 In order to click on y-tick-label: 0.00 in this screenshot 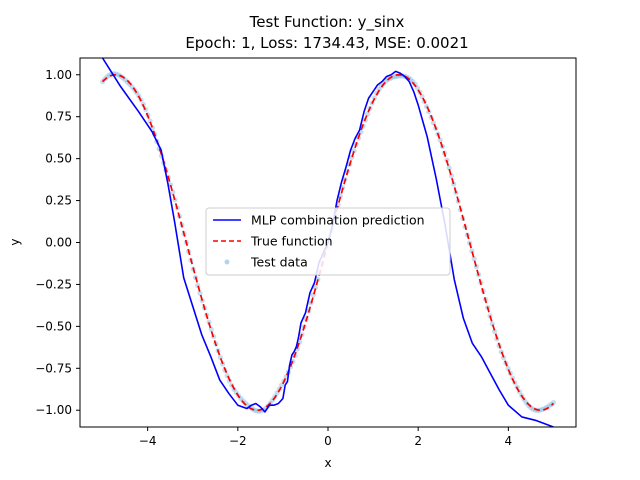, I will do `click(58, 243)`.